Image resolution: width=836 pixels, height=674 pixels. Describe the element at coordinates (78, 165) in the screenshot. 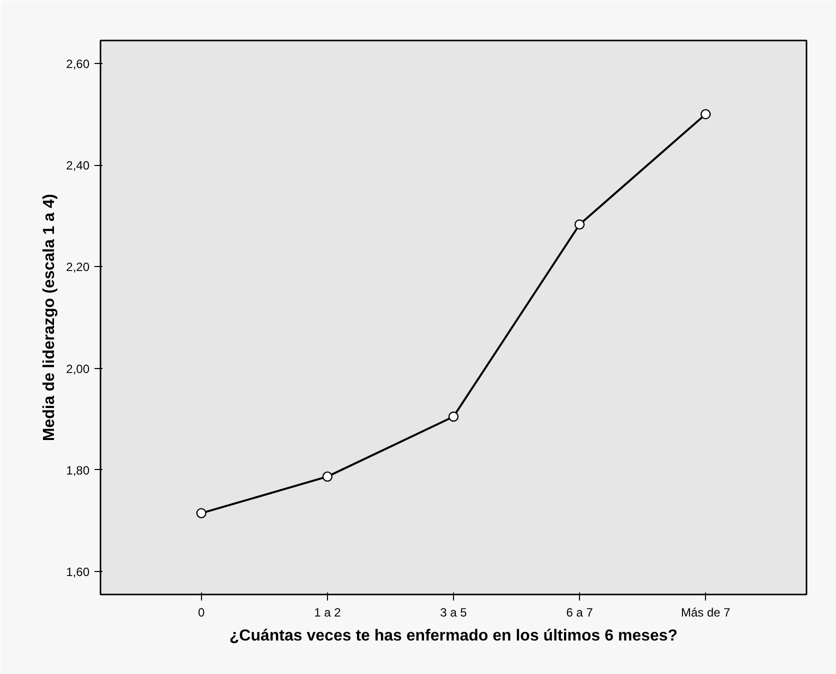

I see `y-tick-label: 2,40` at that location.